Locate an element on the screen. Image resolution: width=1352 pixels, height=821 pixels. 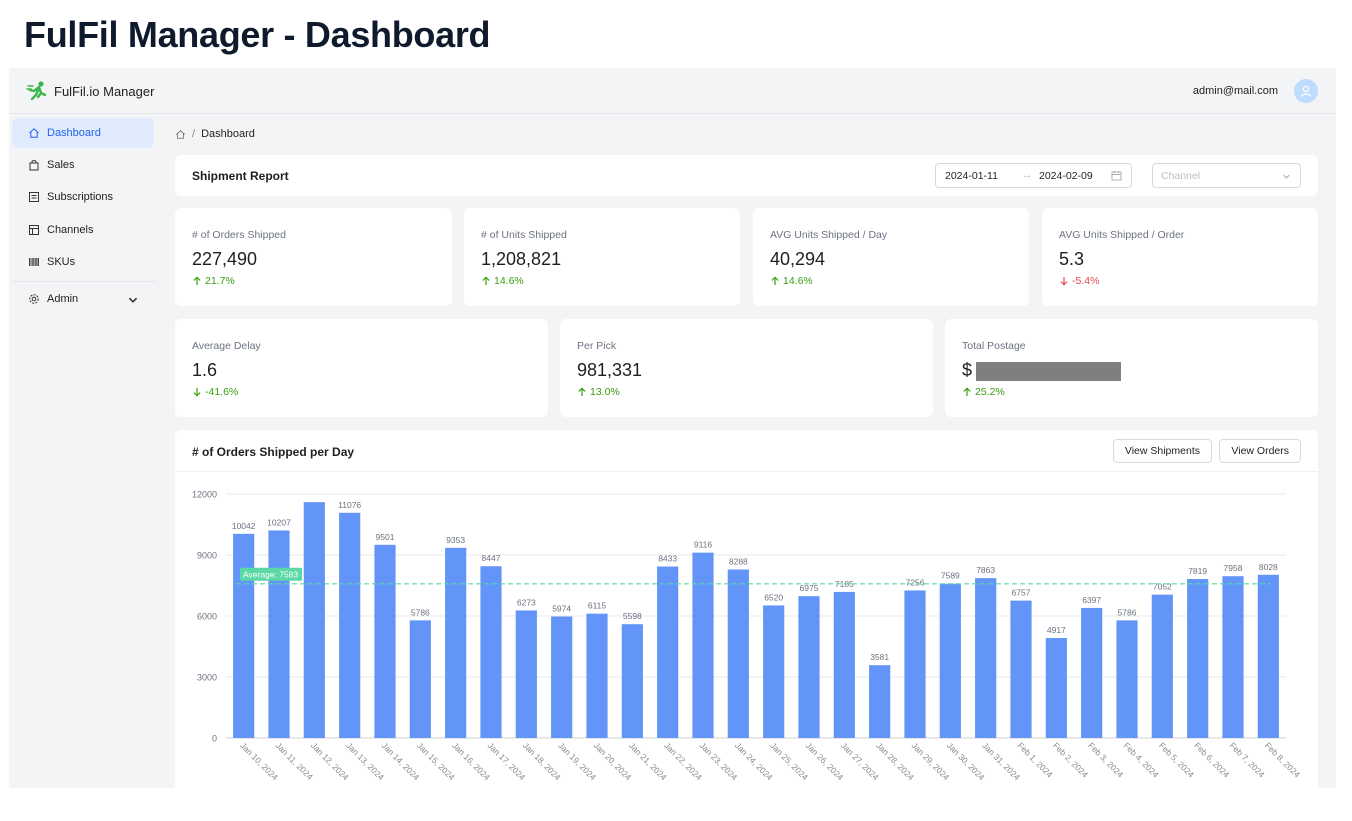
store-icon is located at coordinates (34, 230).